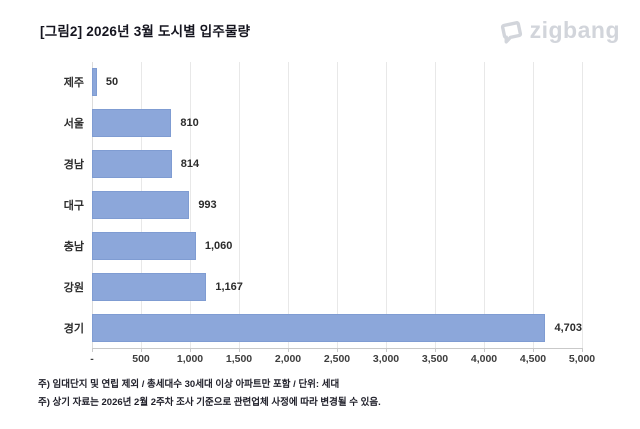 This screenshot has height=429, width=640. Describe the element at coordinates (511, 30) in the screenshot. I see `zigbang-house-icon` at that location.